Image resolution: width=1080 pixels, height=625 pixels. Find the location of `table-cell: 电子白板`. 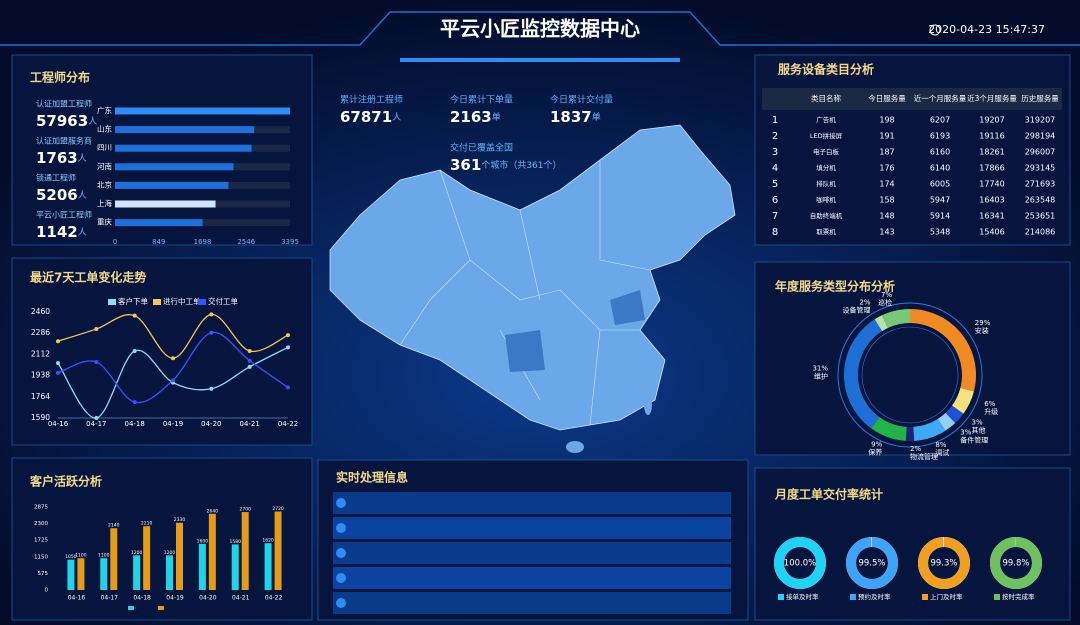

table-cell: 电子白板 is located at coordinates (826, 151).